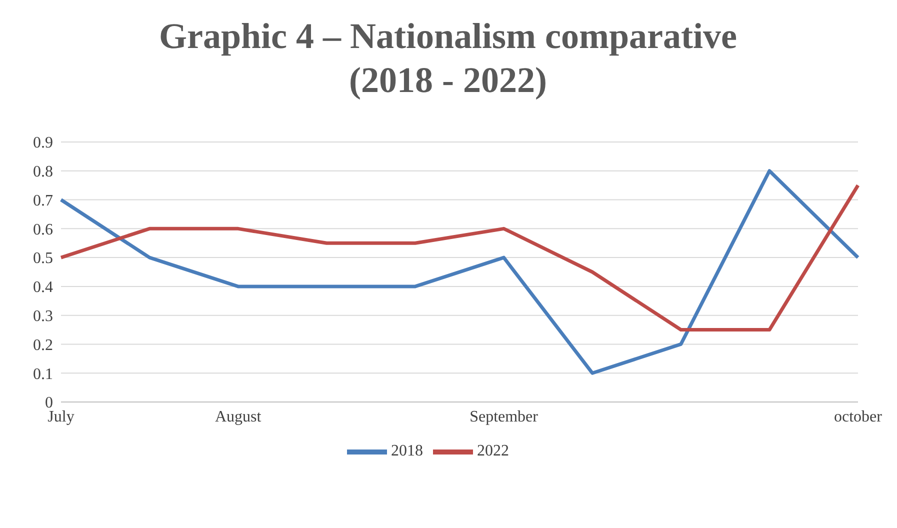 This screenshot has height=528, width=897. Describe the element at coordinates (43, 317) in the screenshot. I see `y-tick-label: 0.3` at that location.